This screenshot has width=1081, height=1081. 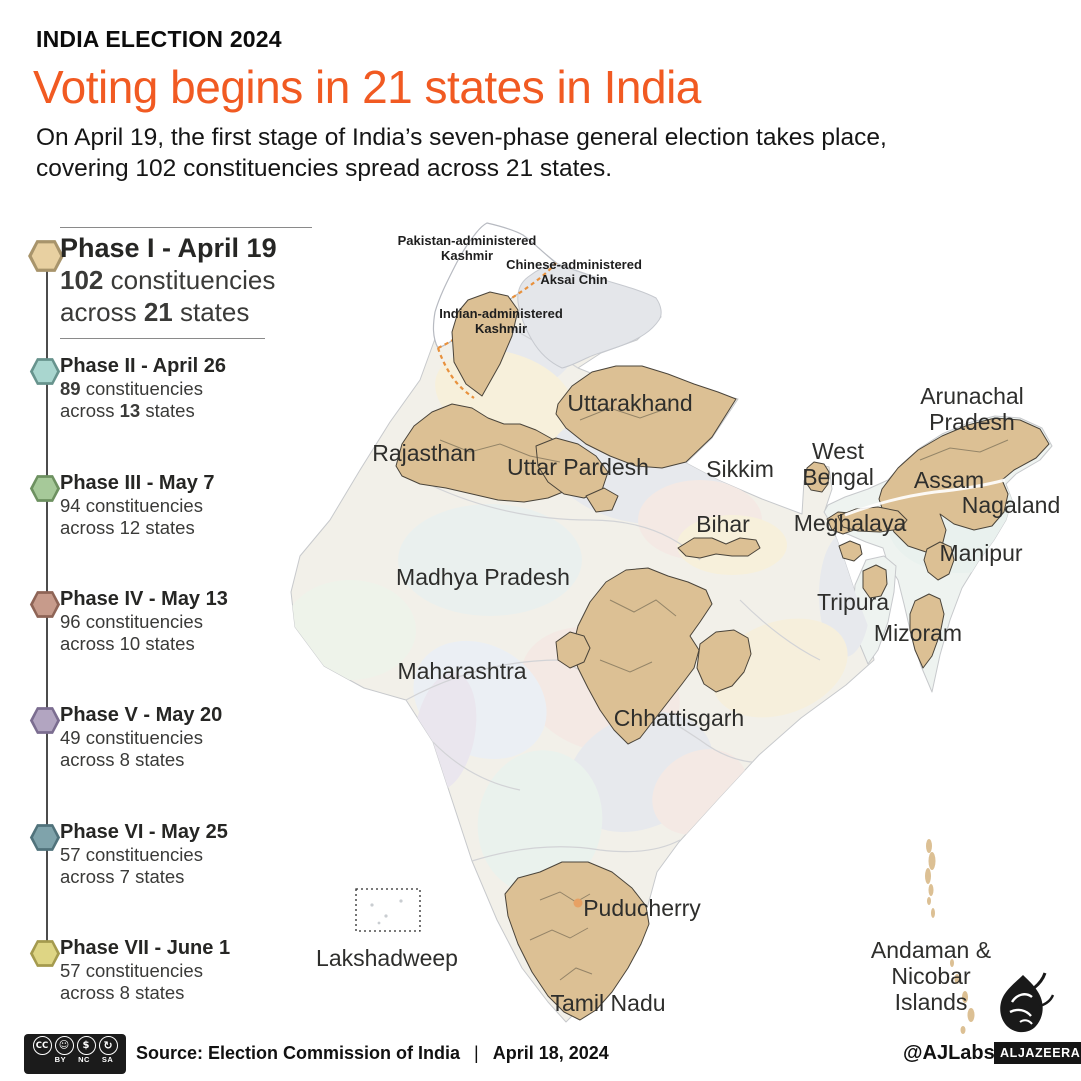 I want to click on phase5-hexagon-icon, so click(x=45, y=720).